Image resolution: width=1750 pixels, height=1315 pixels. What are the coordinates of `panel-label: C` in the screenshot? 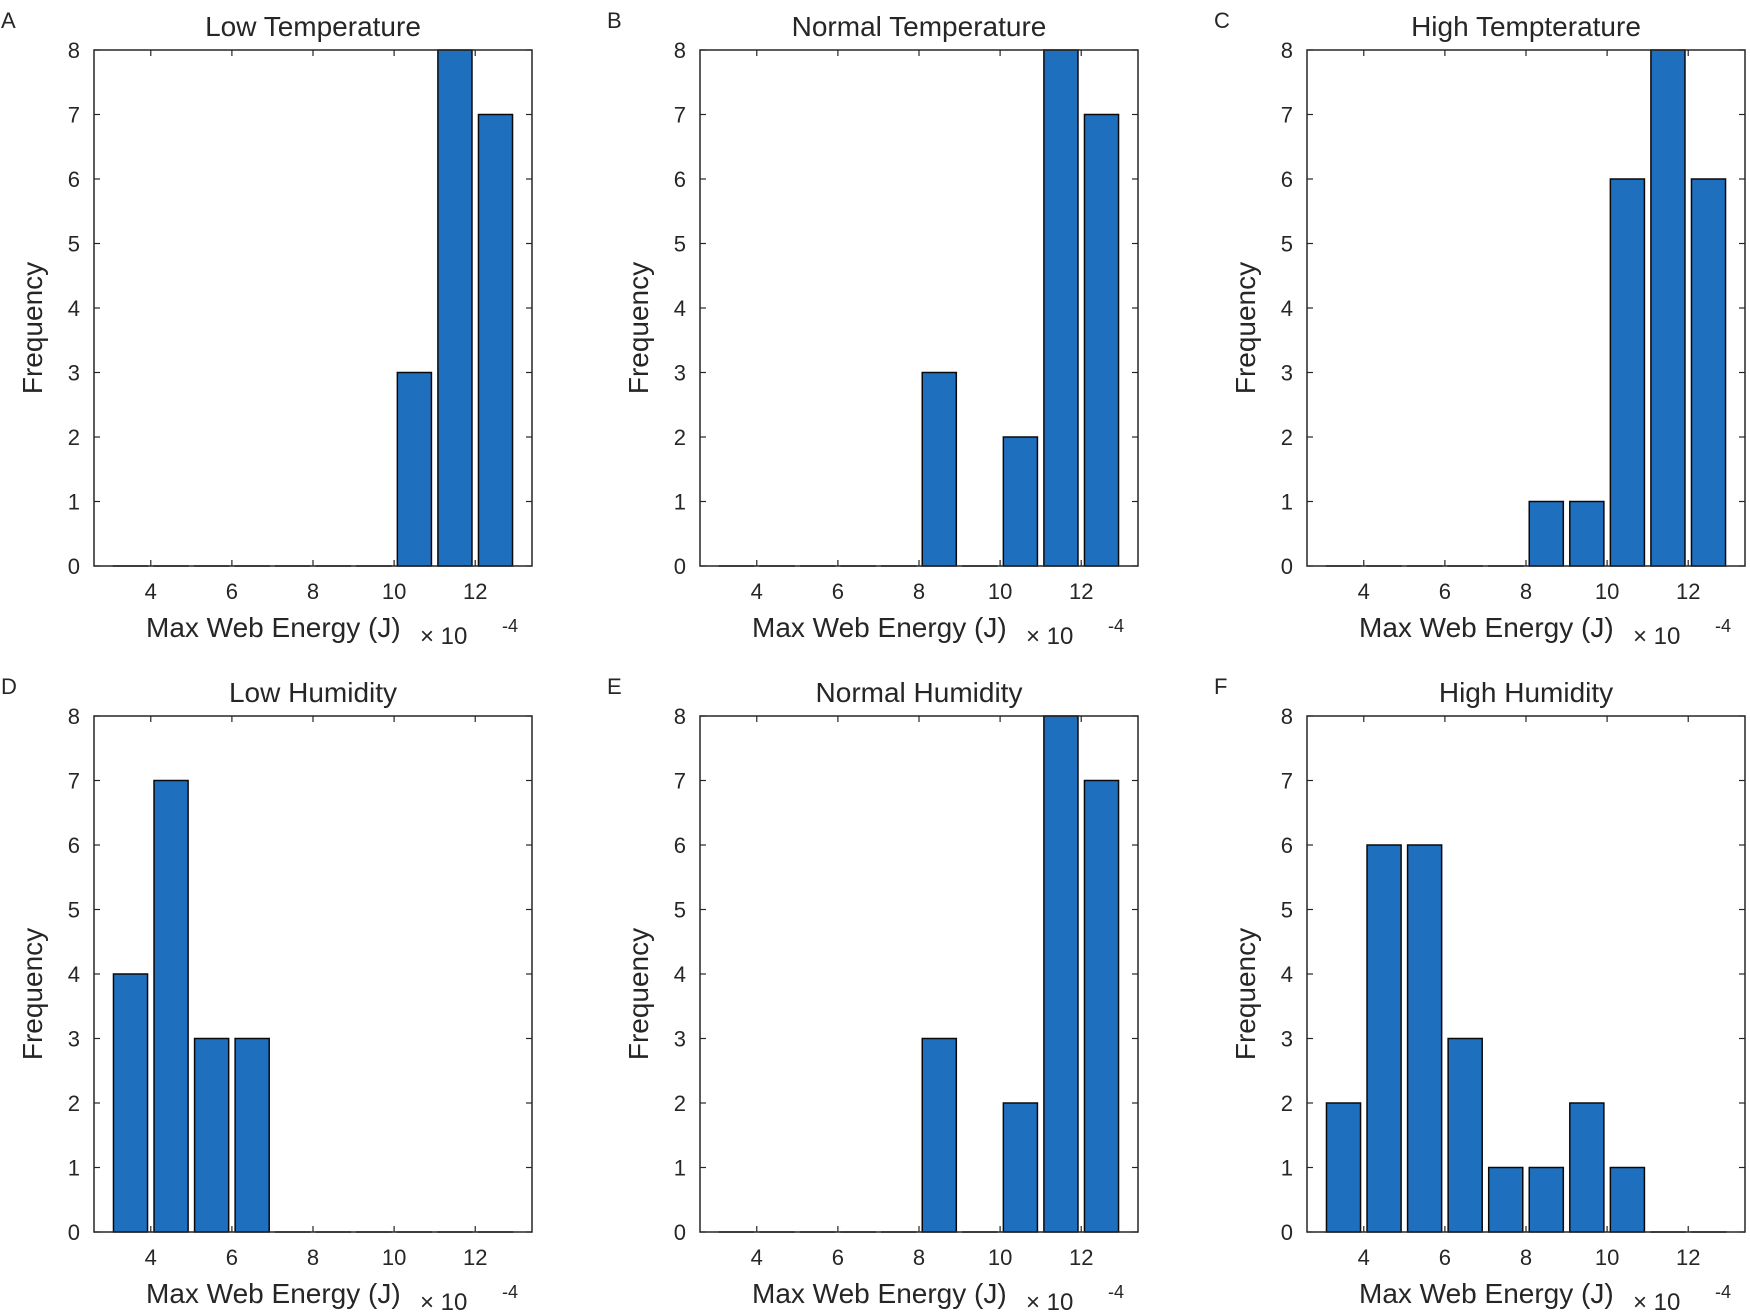 It's located at (1222, 20).